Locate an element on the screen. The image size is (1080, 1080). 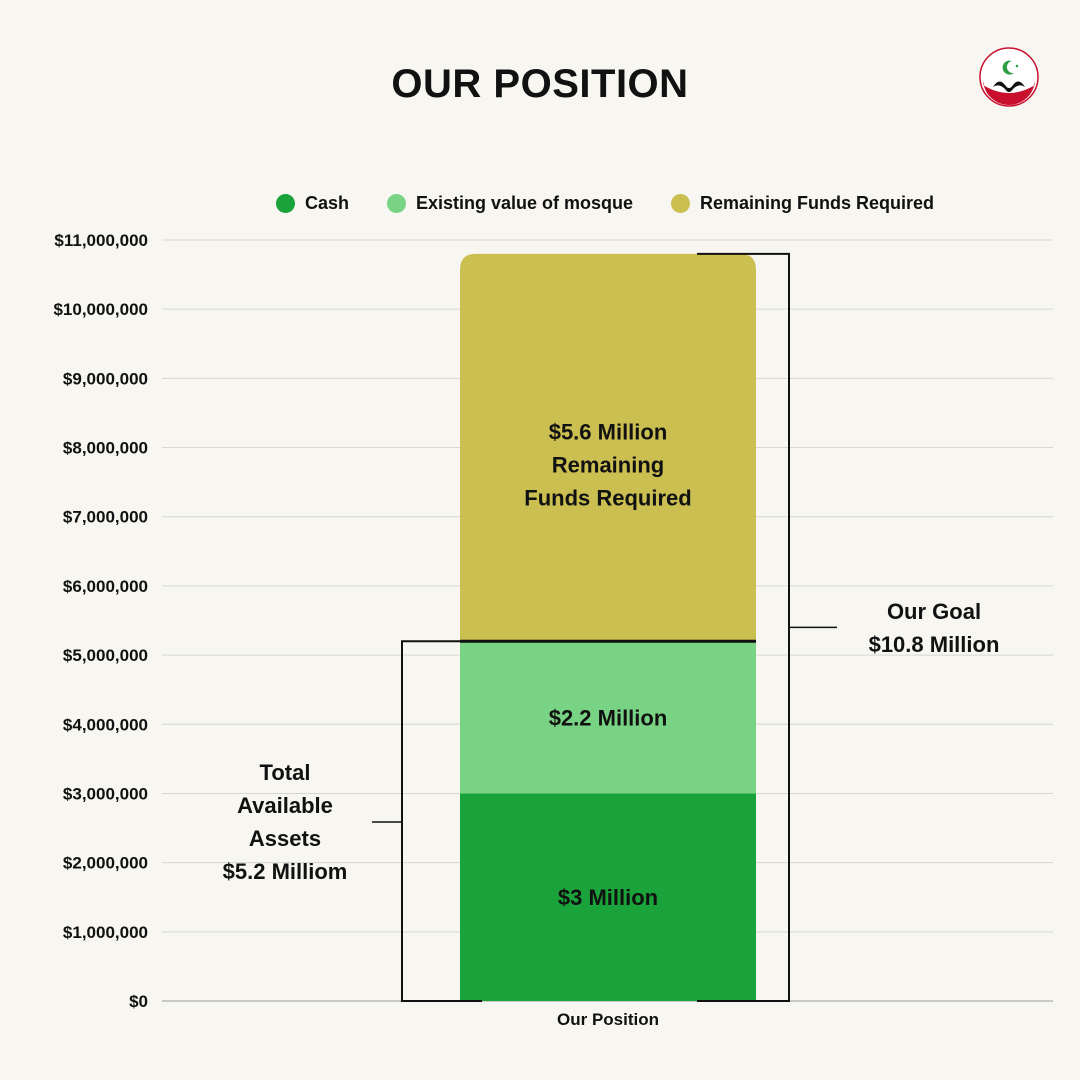
y-tick-label: $11,000,000 is located at coordinates (101, 240).